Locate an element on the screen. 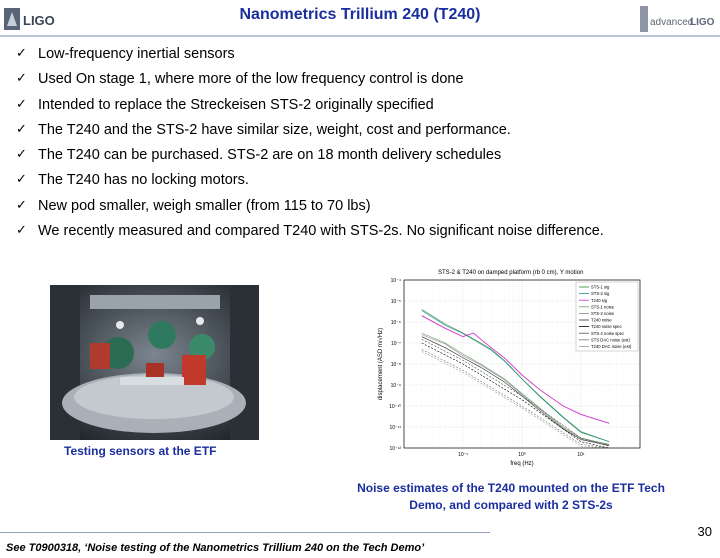 Image resolution: width=720 pixels, height=558 pixels. y-tick-label: 10⁻¹⁰ is located at coordinates (395, 407).